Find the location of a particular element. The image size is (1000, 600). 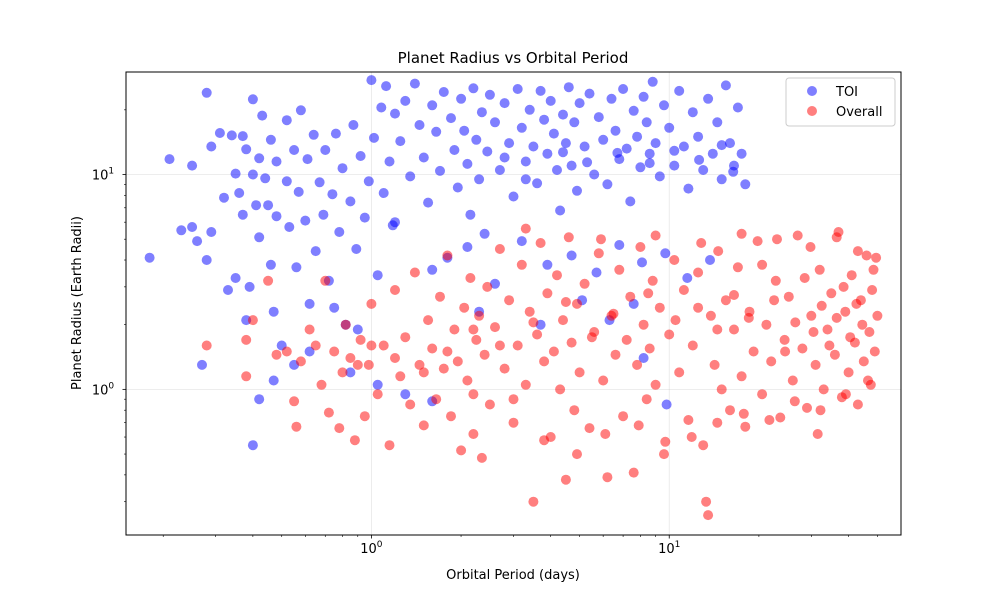

chart-title: Planet Radius vs Orbital Period is located at coordinates (513, 58).